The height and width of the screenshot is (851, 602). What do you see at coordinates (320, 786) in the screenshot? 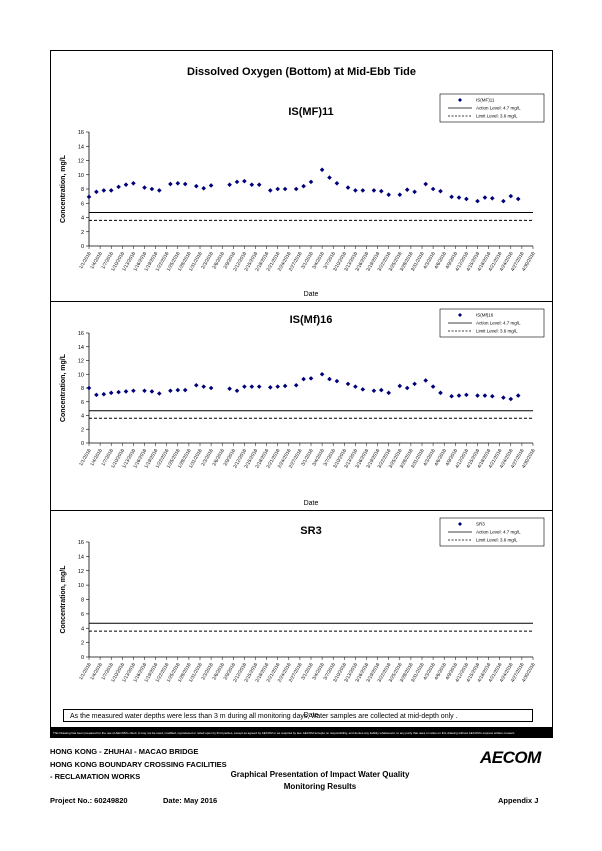
I see `footer-report-title-2: Monitoring Results` at bounding box center [320, 786].